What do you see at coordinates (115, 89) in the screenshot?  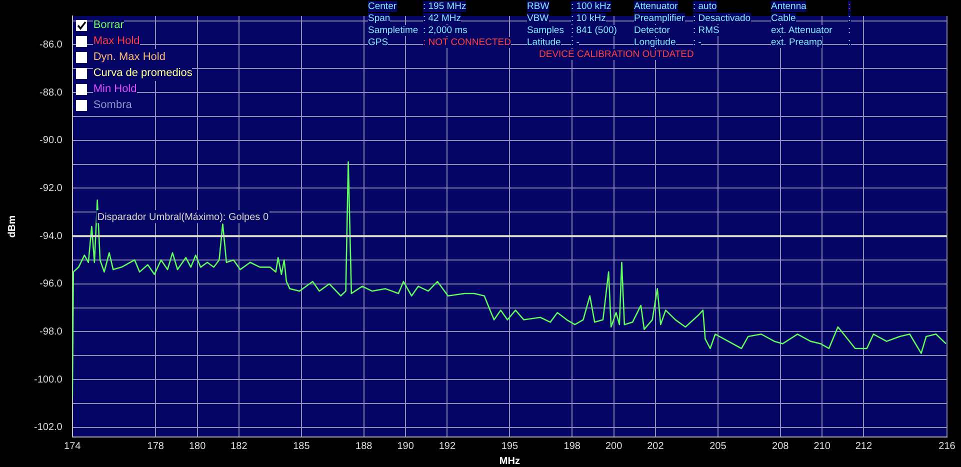 I see `annotation: Min Hold` at bounding box center [115, 89].